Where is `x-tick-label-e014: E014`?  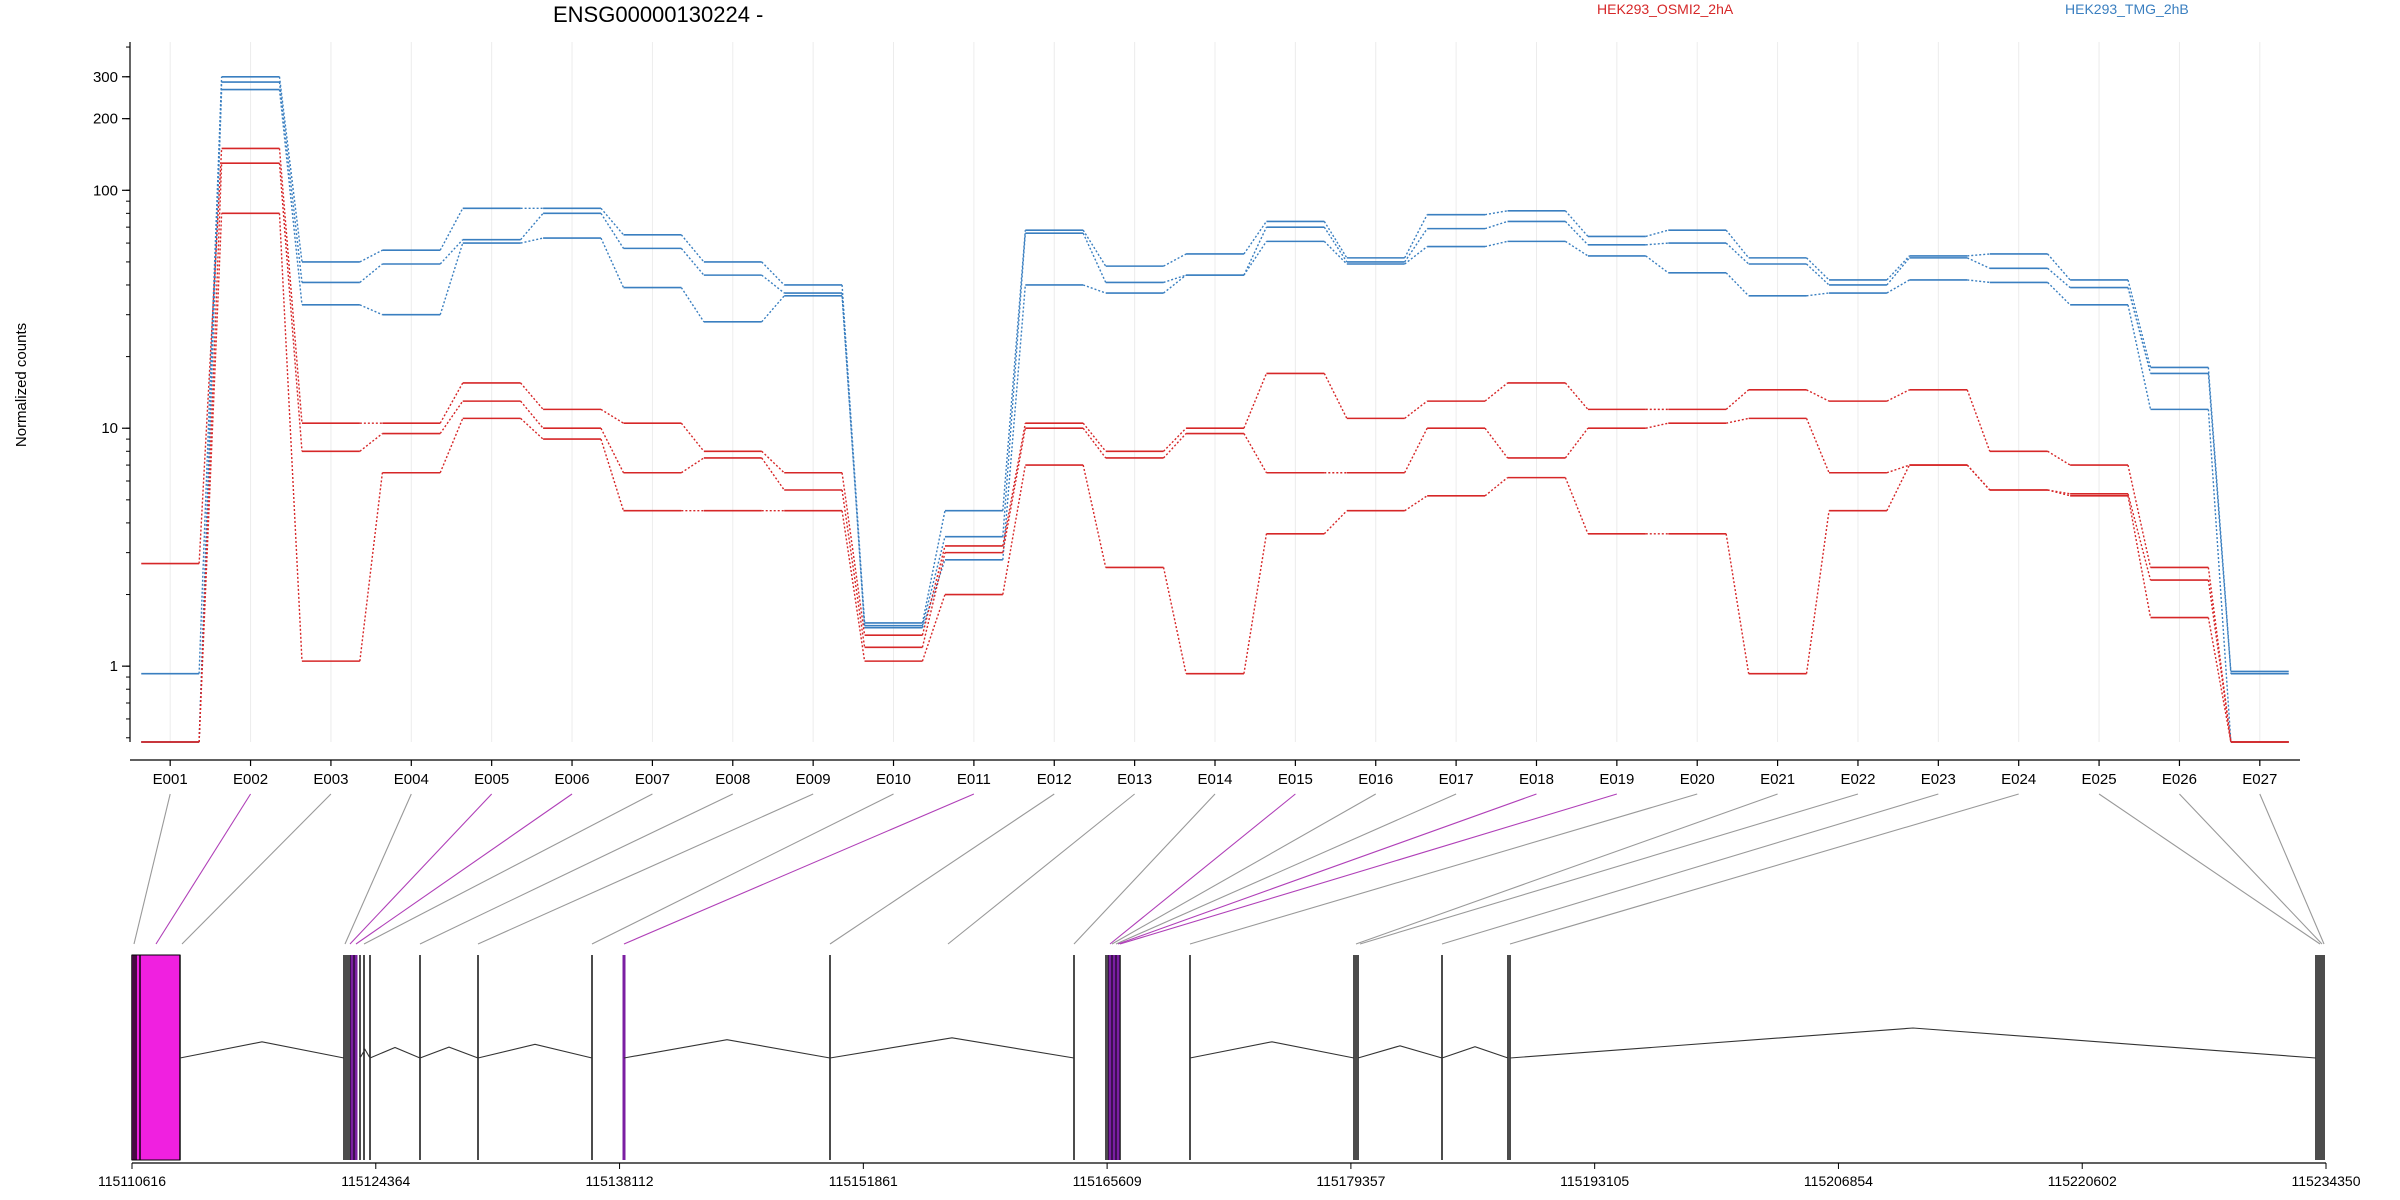 x-tick-label-e014: E014 is located at coordinates (1214, 779).